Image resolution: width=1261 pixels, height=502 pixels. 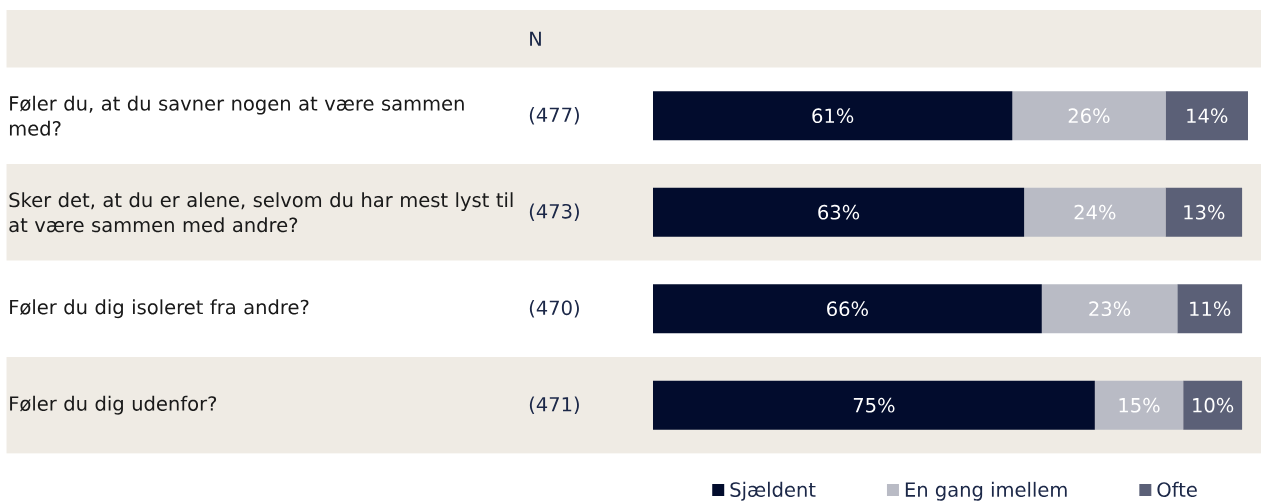 I want to click on data-label: 61%, so click(x=833, y=116).